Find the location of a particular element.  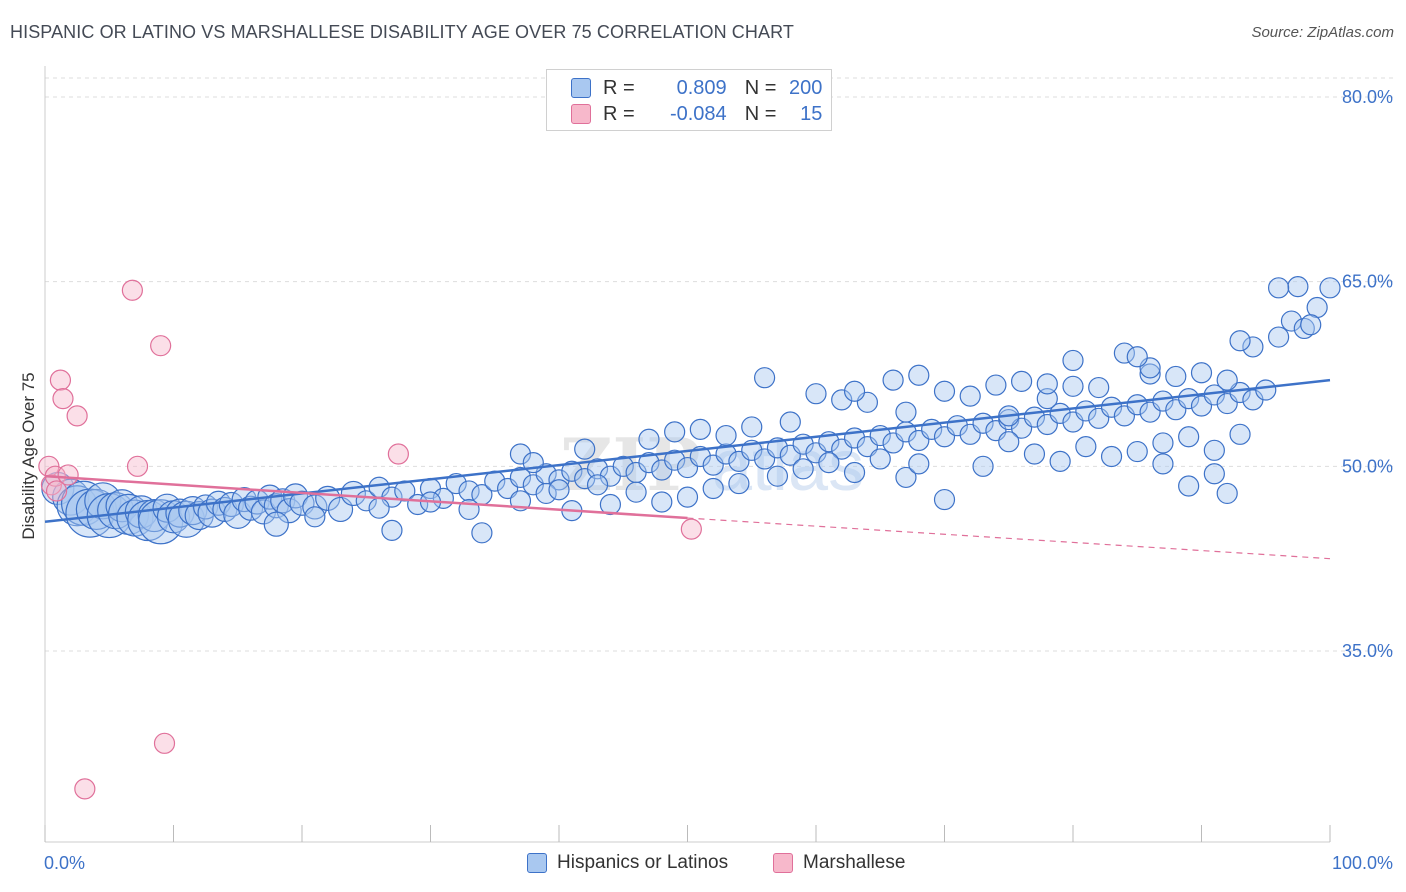

bottom-legend-item-hispanics: Hispanics or Latinos is located at coordinates (627, 863).